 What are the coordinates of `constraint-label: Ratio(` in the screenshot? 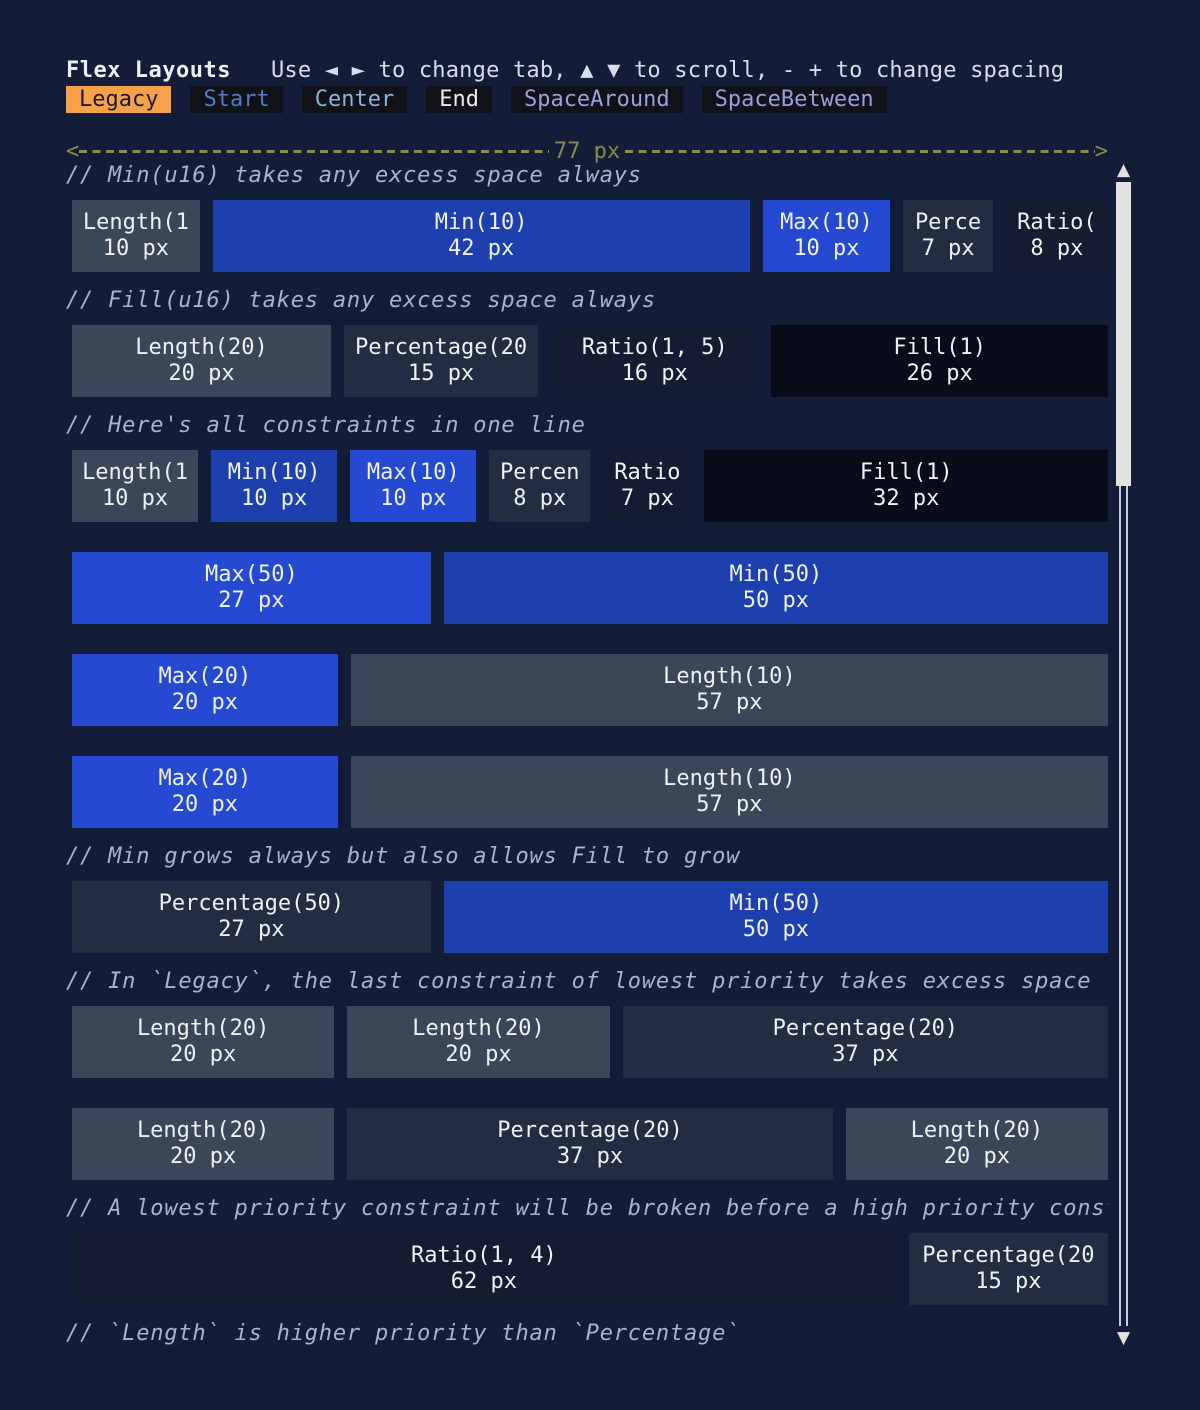 It's located at (1057, 222).